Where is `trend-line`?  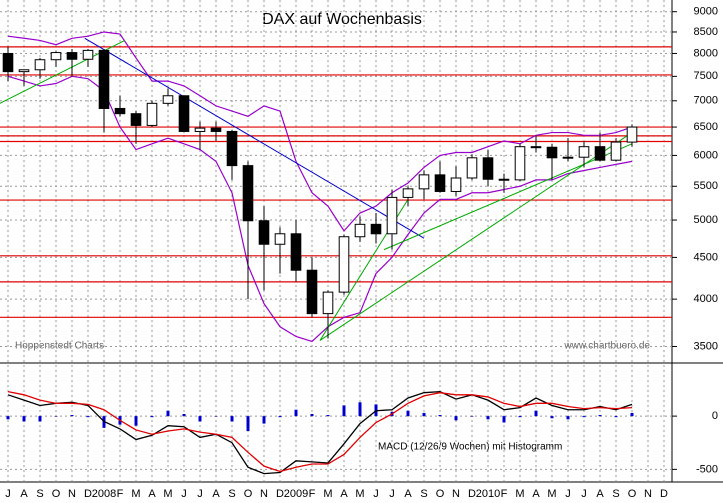
trend-line is located at coordinates (508, 197).